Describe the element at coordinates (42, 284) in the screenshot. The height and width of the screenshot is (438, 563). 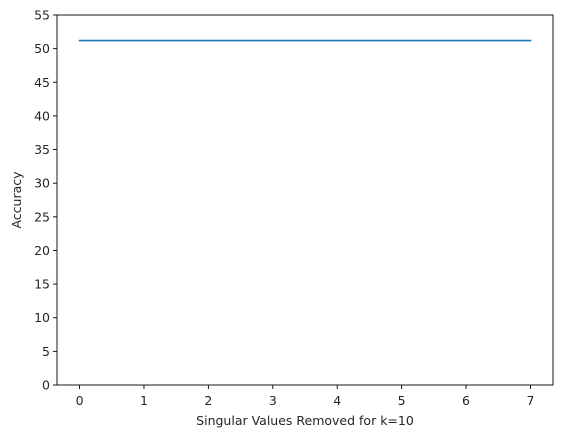
I see `y-tick-label: 15` at that location.